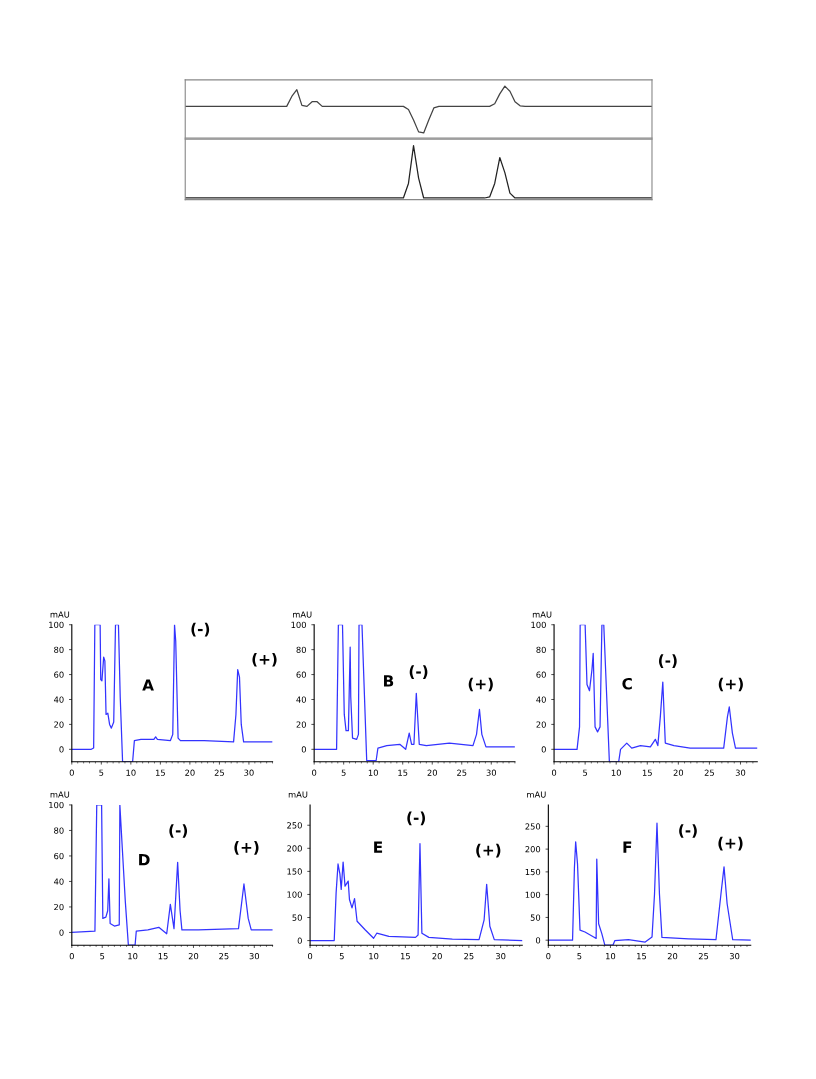 The image size is (816, 1079). Describe the element at coordinates (627, 847) in the screenshot. I see `annotation: F` at that location.